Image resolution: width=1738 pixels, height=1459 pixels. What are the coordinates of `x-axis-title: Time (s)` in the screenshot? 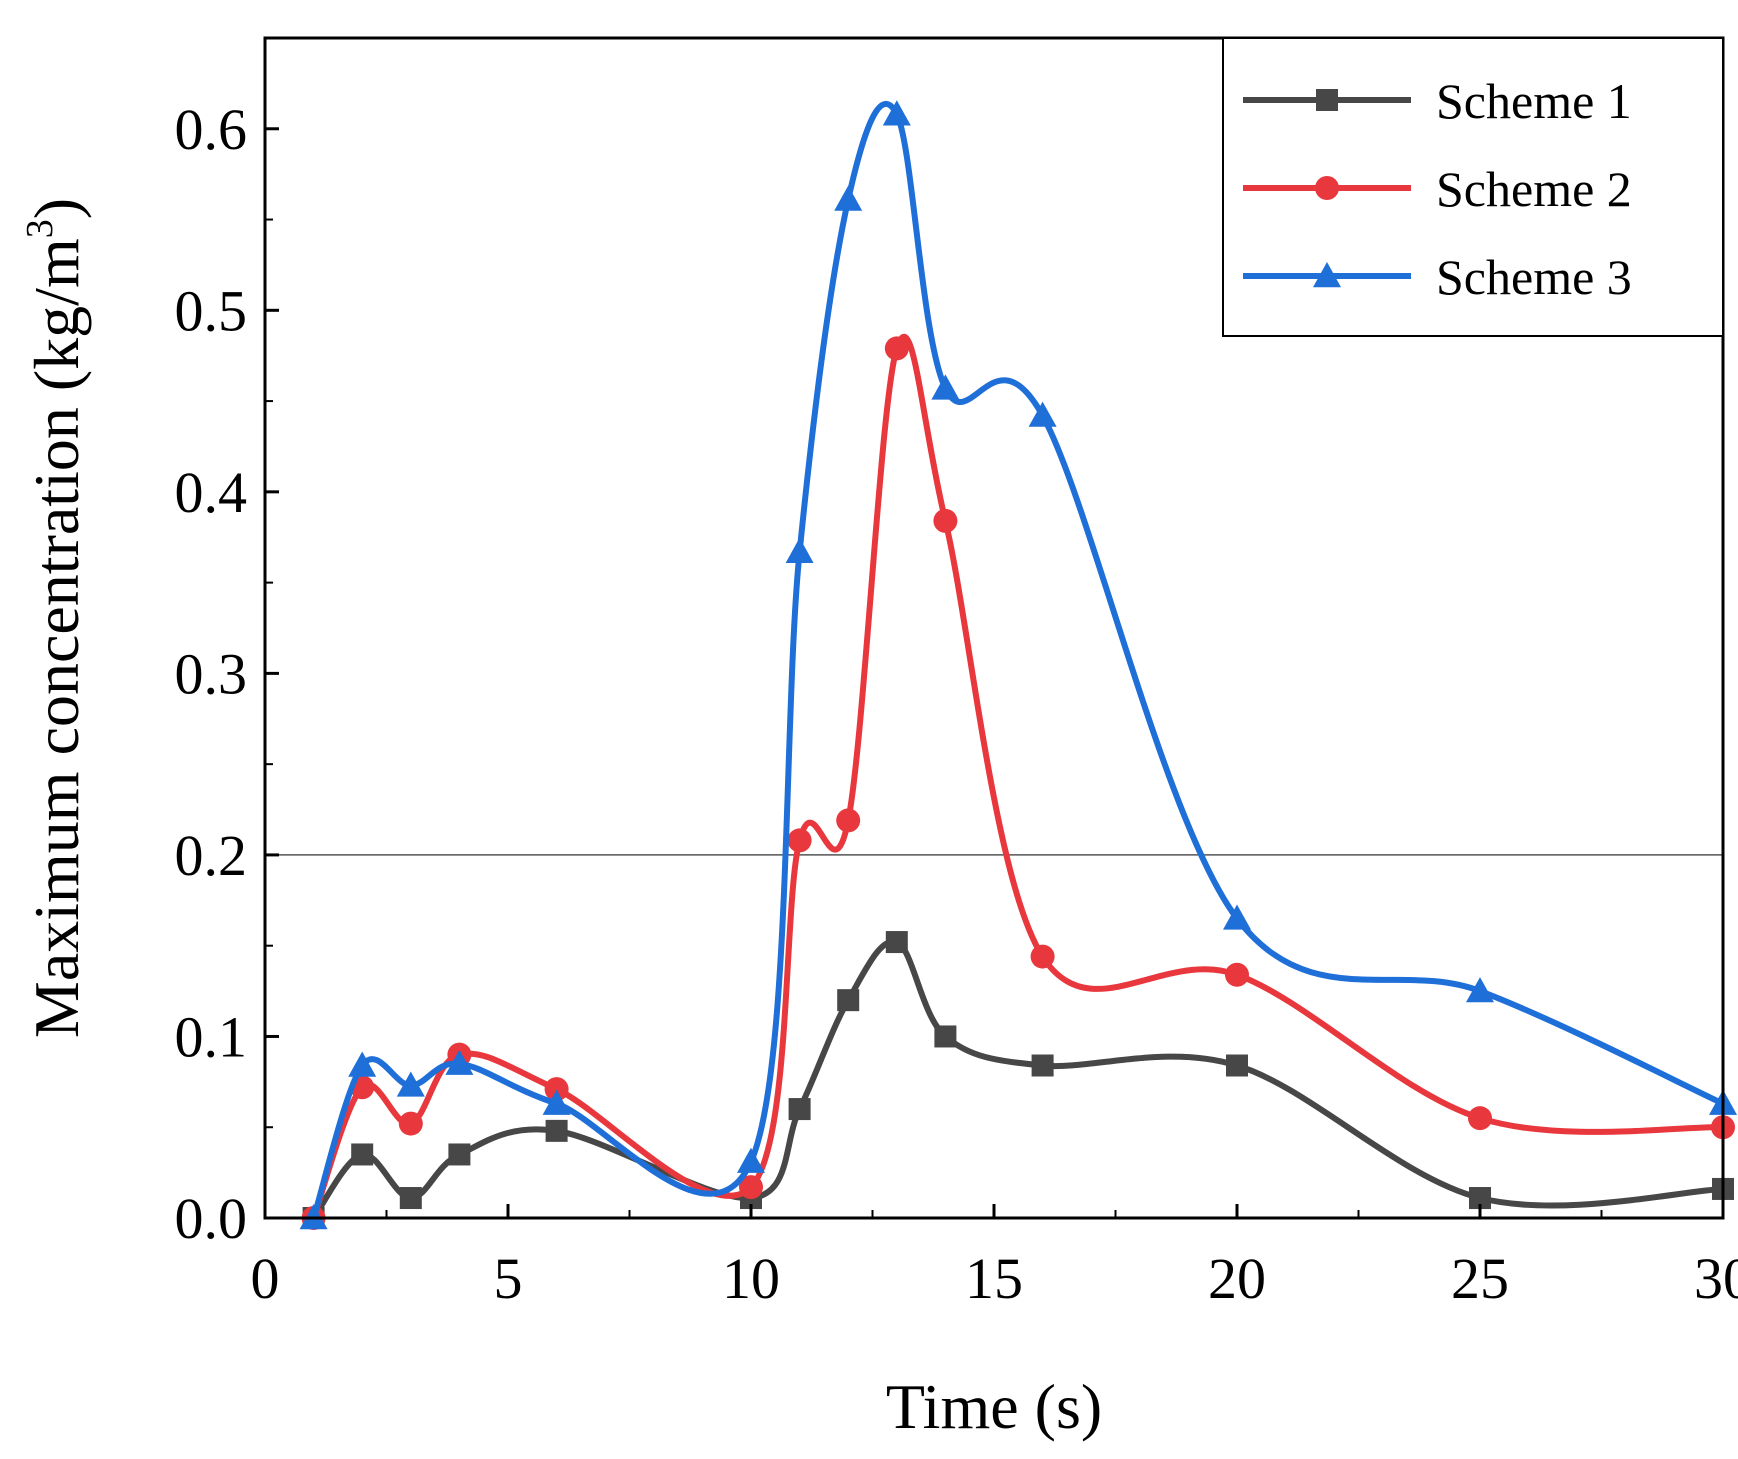 It's located at (994, 1406).